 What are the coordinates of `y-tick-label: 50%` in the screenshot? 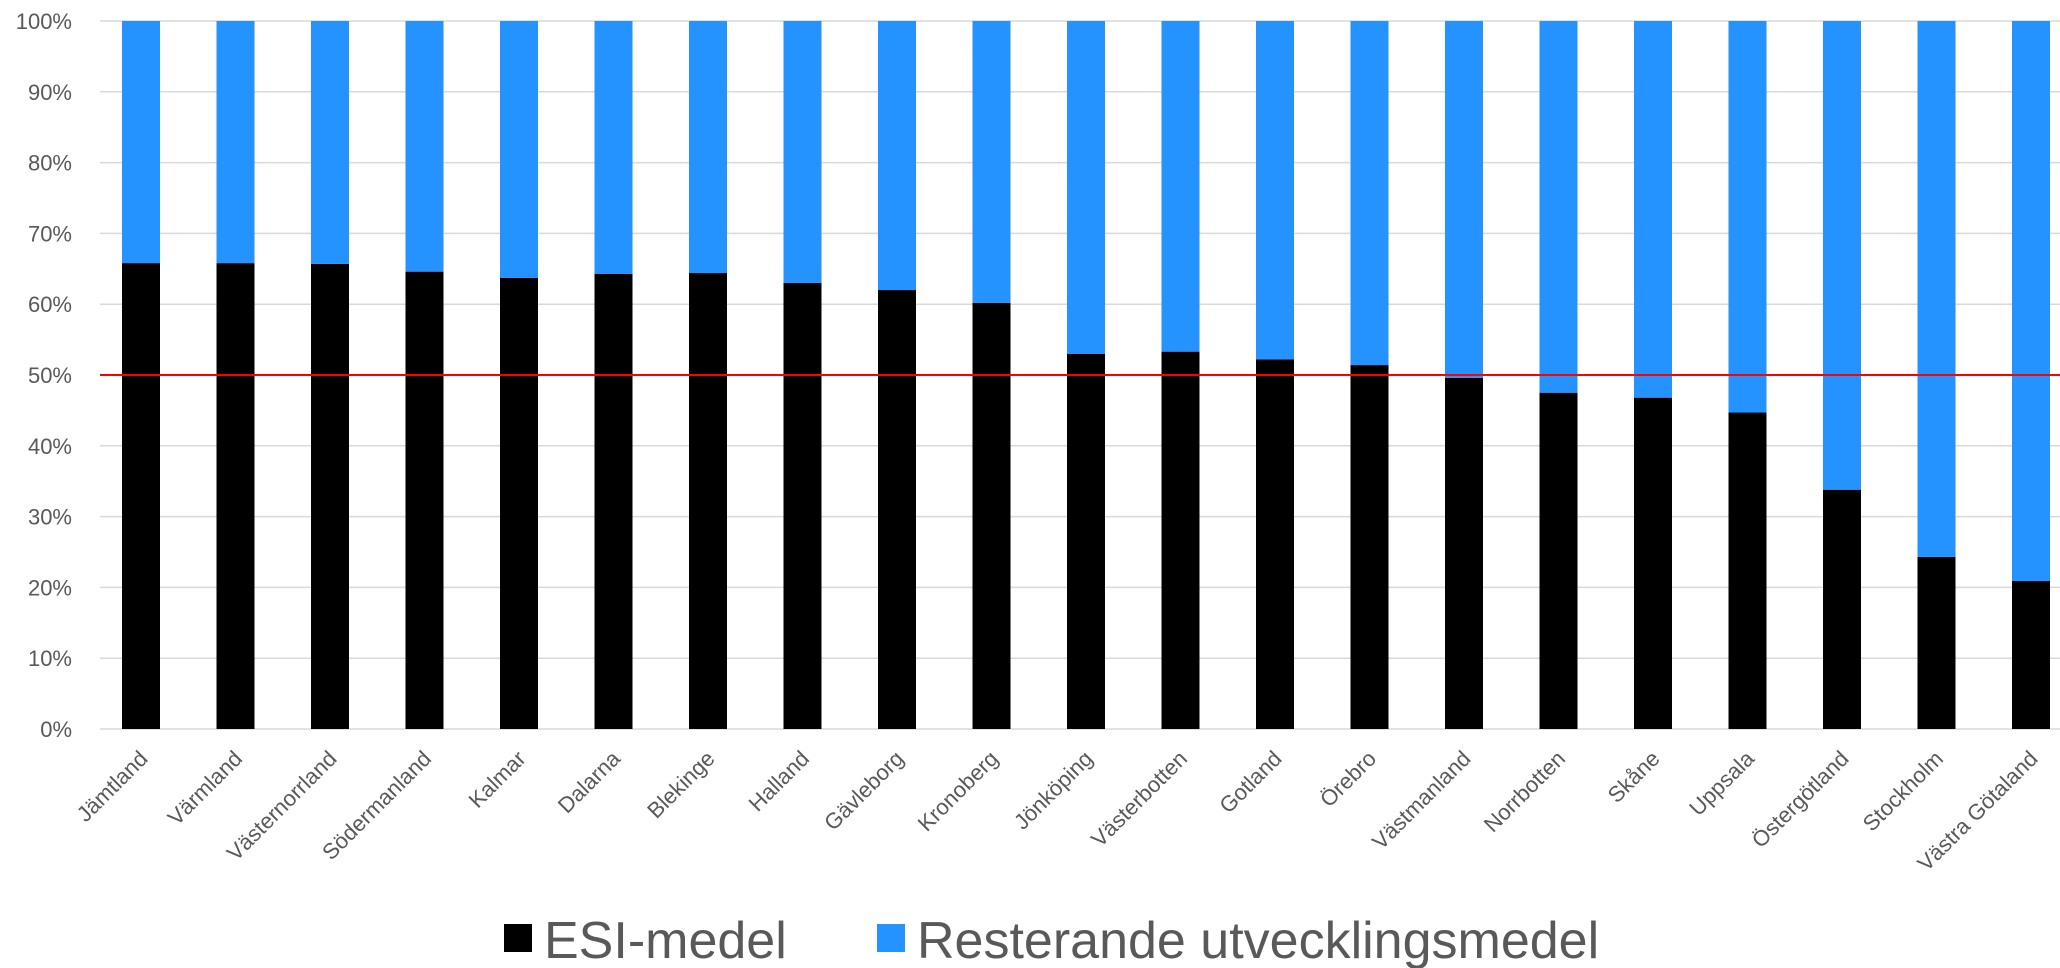 It's located at (50, 375).